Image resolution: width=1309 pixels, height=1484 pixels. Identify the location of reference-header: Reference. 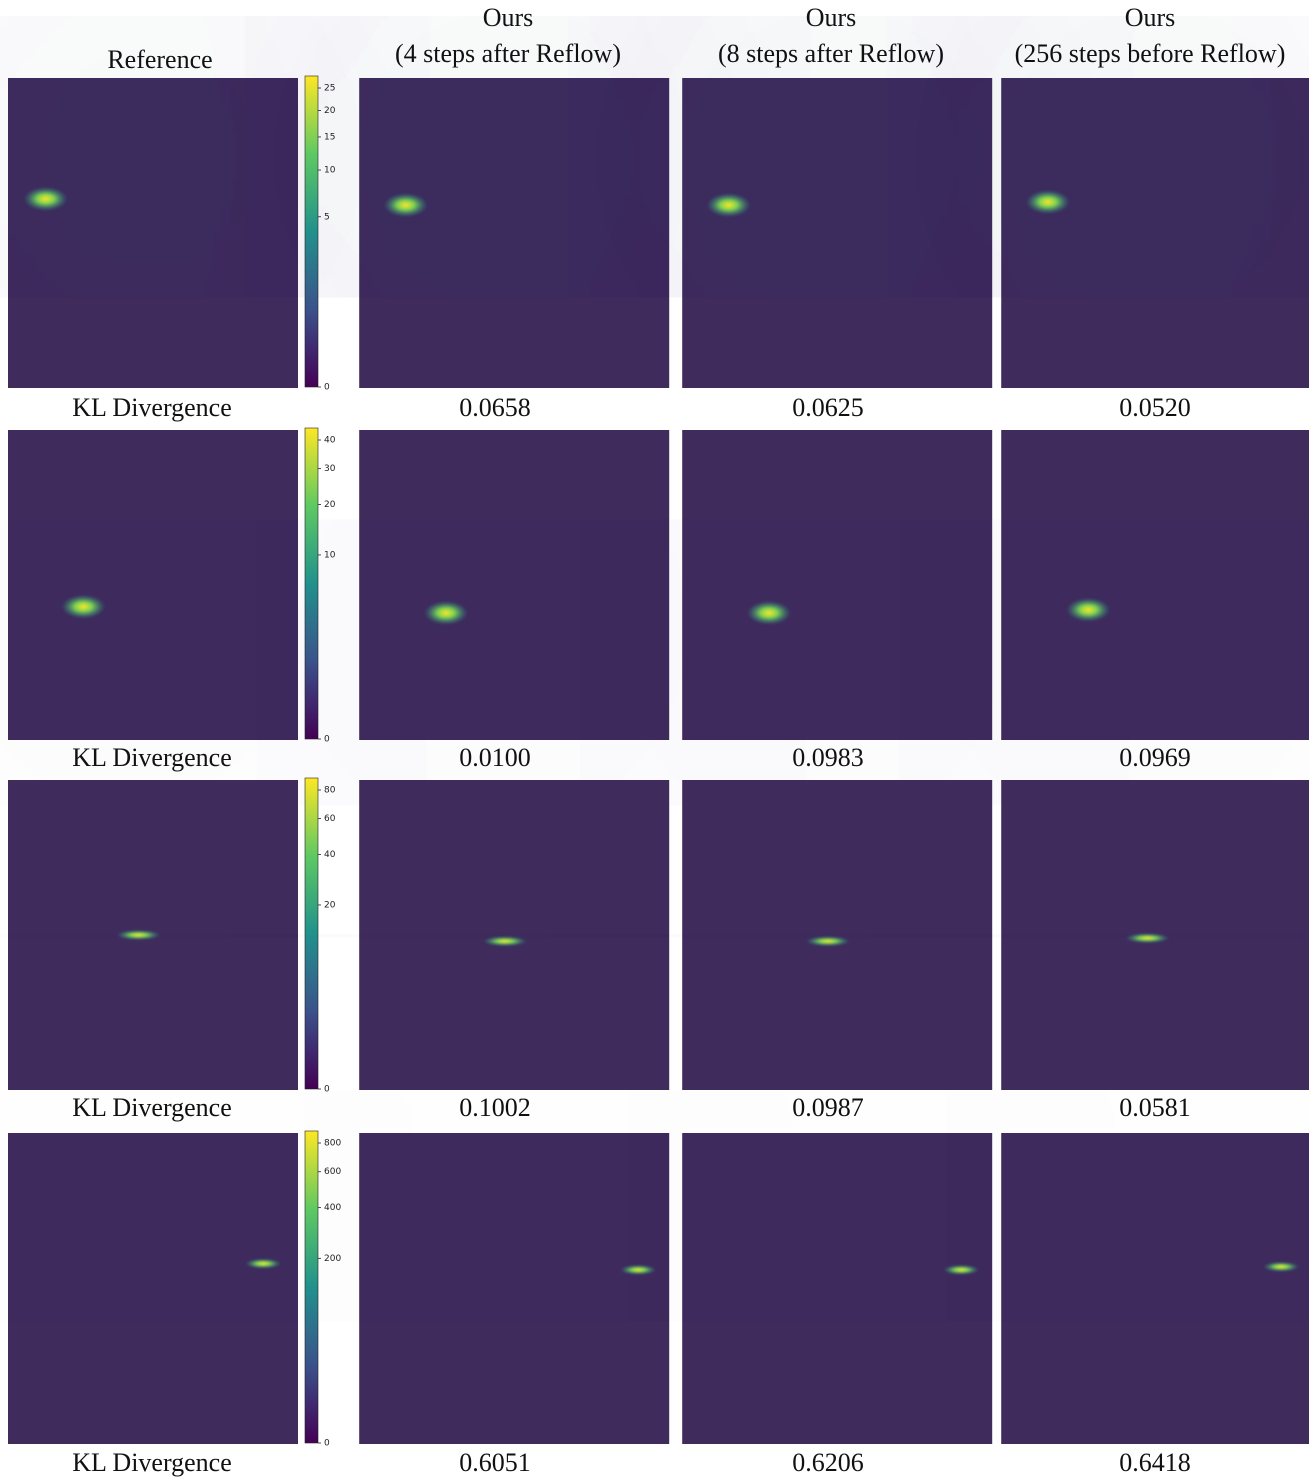
(159, 59).